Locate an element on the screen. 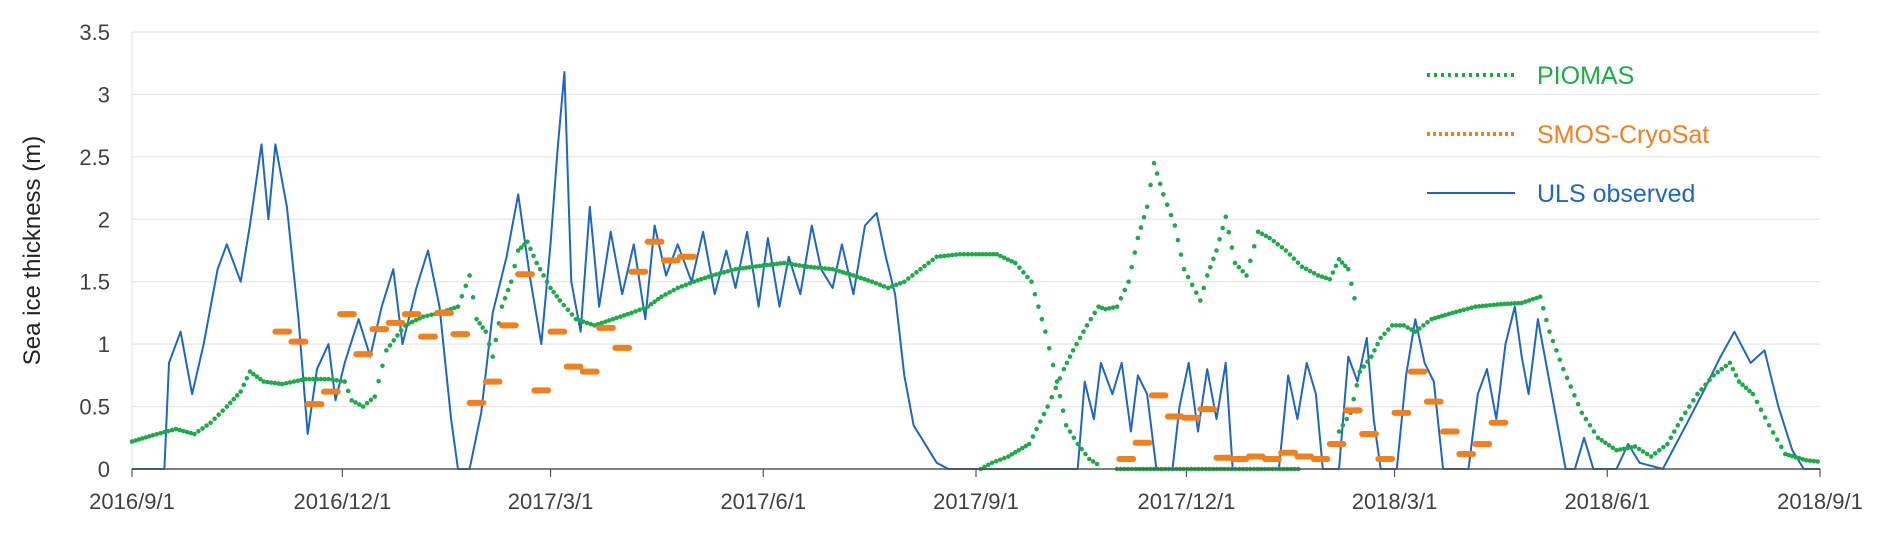  y-tick-label: 3.5 is located at coordinates (94, 32).